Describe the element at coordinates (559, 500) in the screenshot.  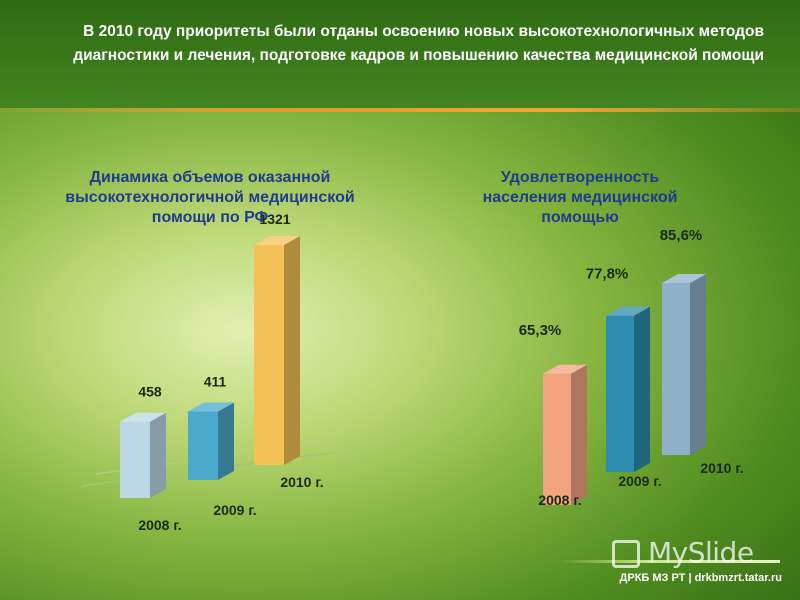
I see `chart2-x-label: 2008 г.` at that location.